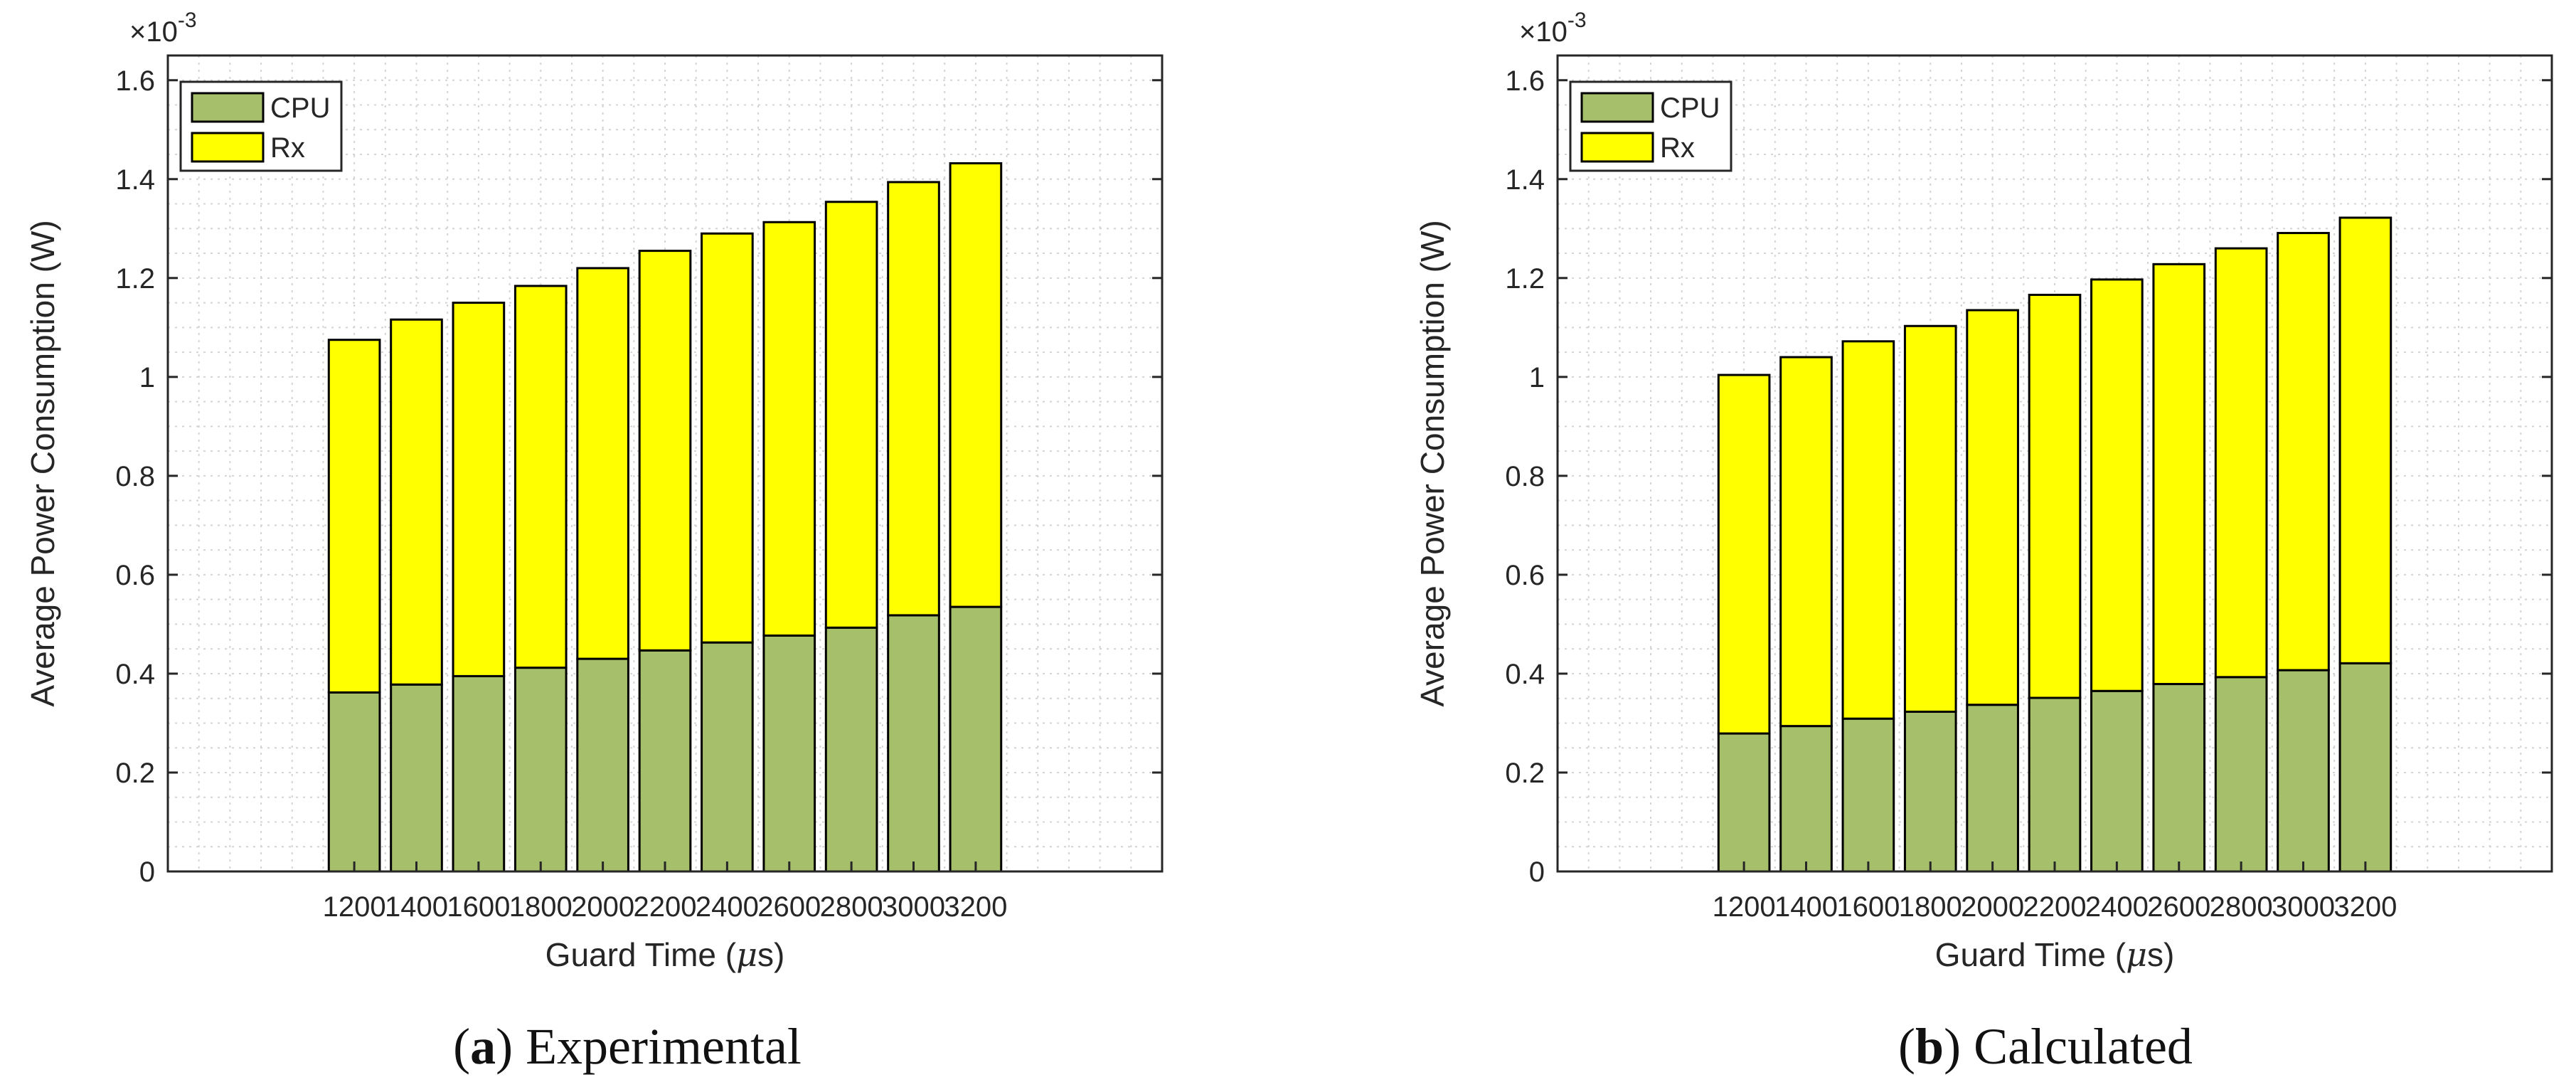  I want to click on y-tick-label: 1.2, so click(1525, 279).